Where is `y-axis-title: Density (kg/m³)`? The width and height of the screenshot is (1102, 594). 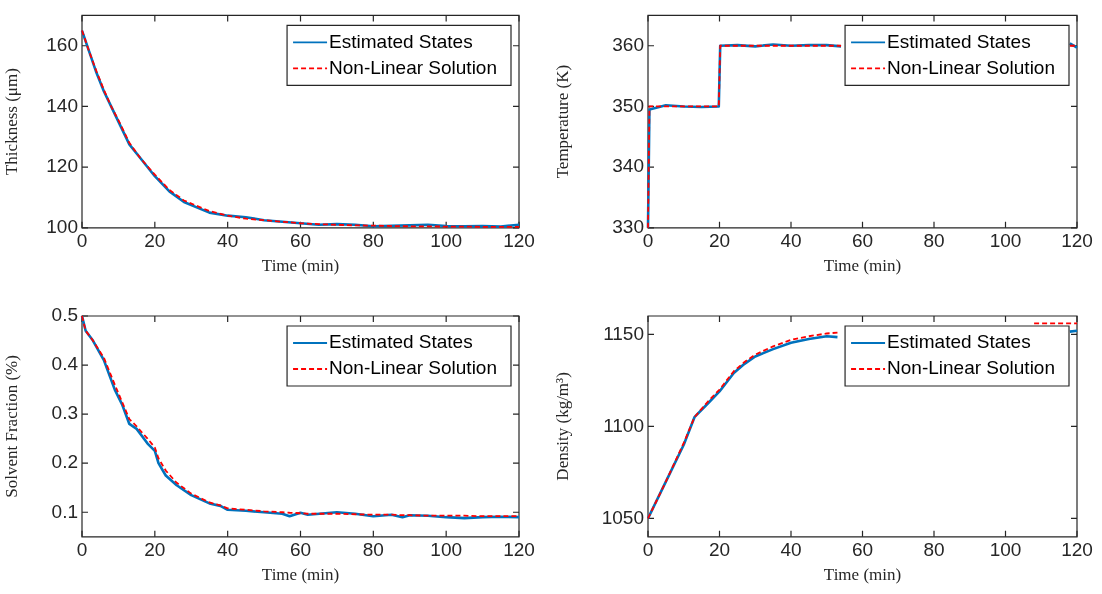
y-axis-title: Density (kg/m³) is located at coordinates (562, 426).